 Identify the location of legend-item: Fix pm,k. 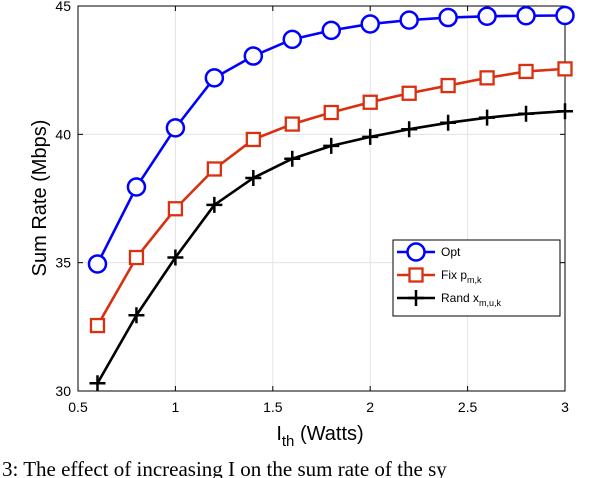
(439, 276).